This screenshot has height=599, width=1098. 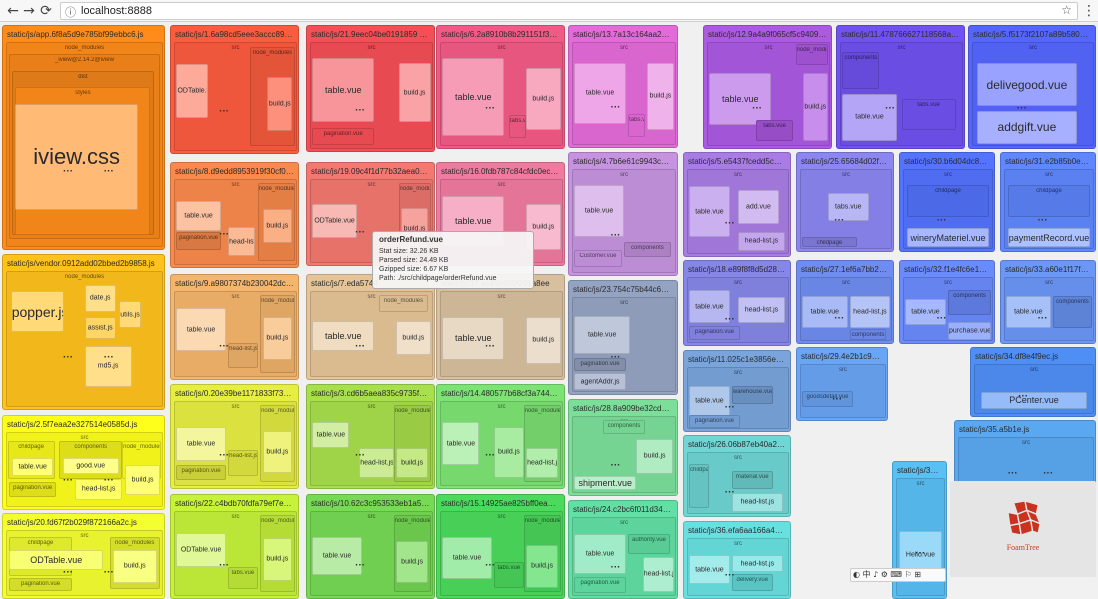 What do you see at coordinates (811, 54) in the screenshot?
I see `folder-cell: node_modules` at bounding box center [811, 54].